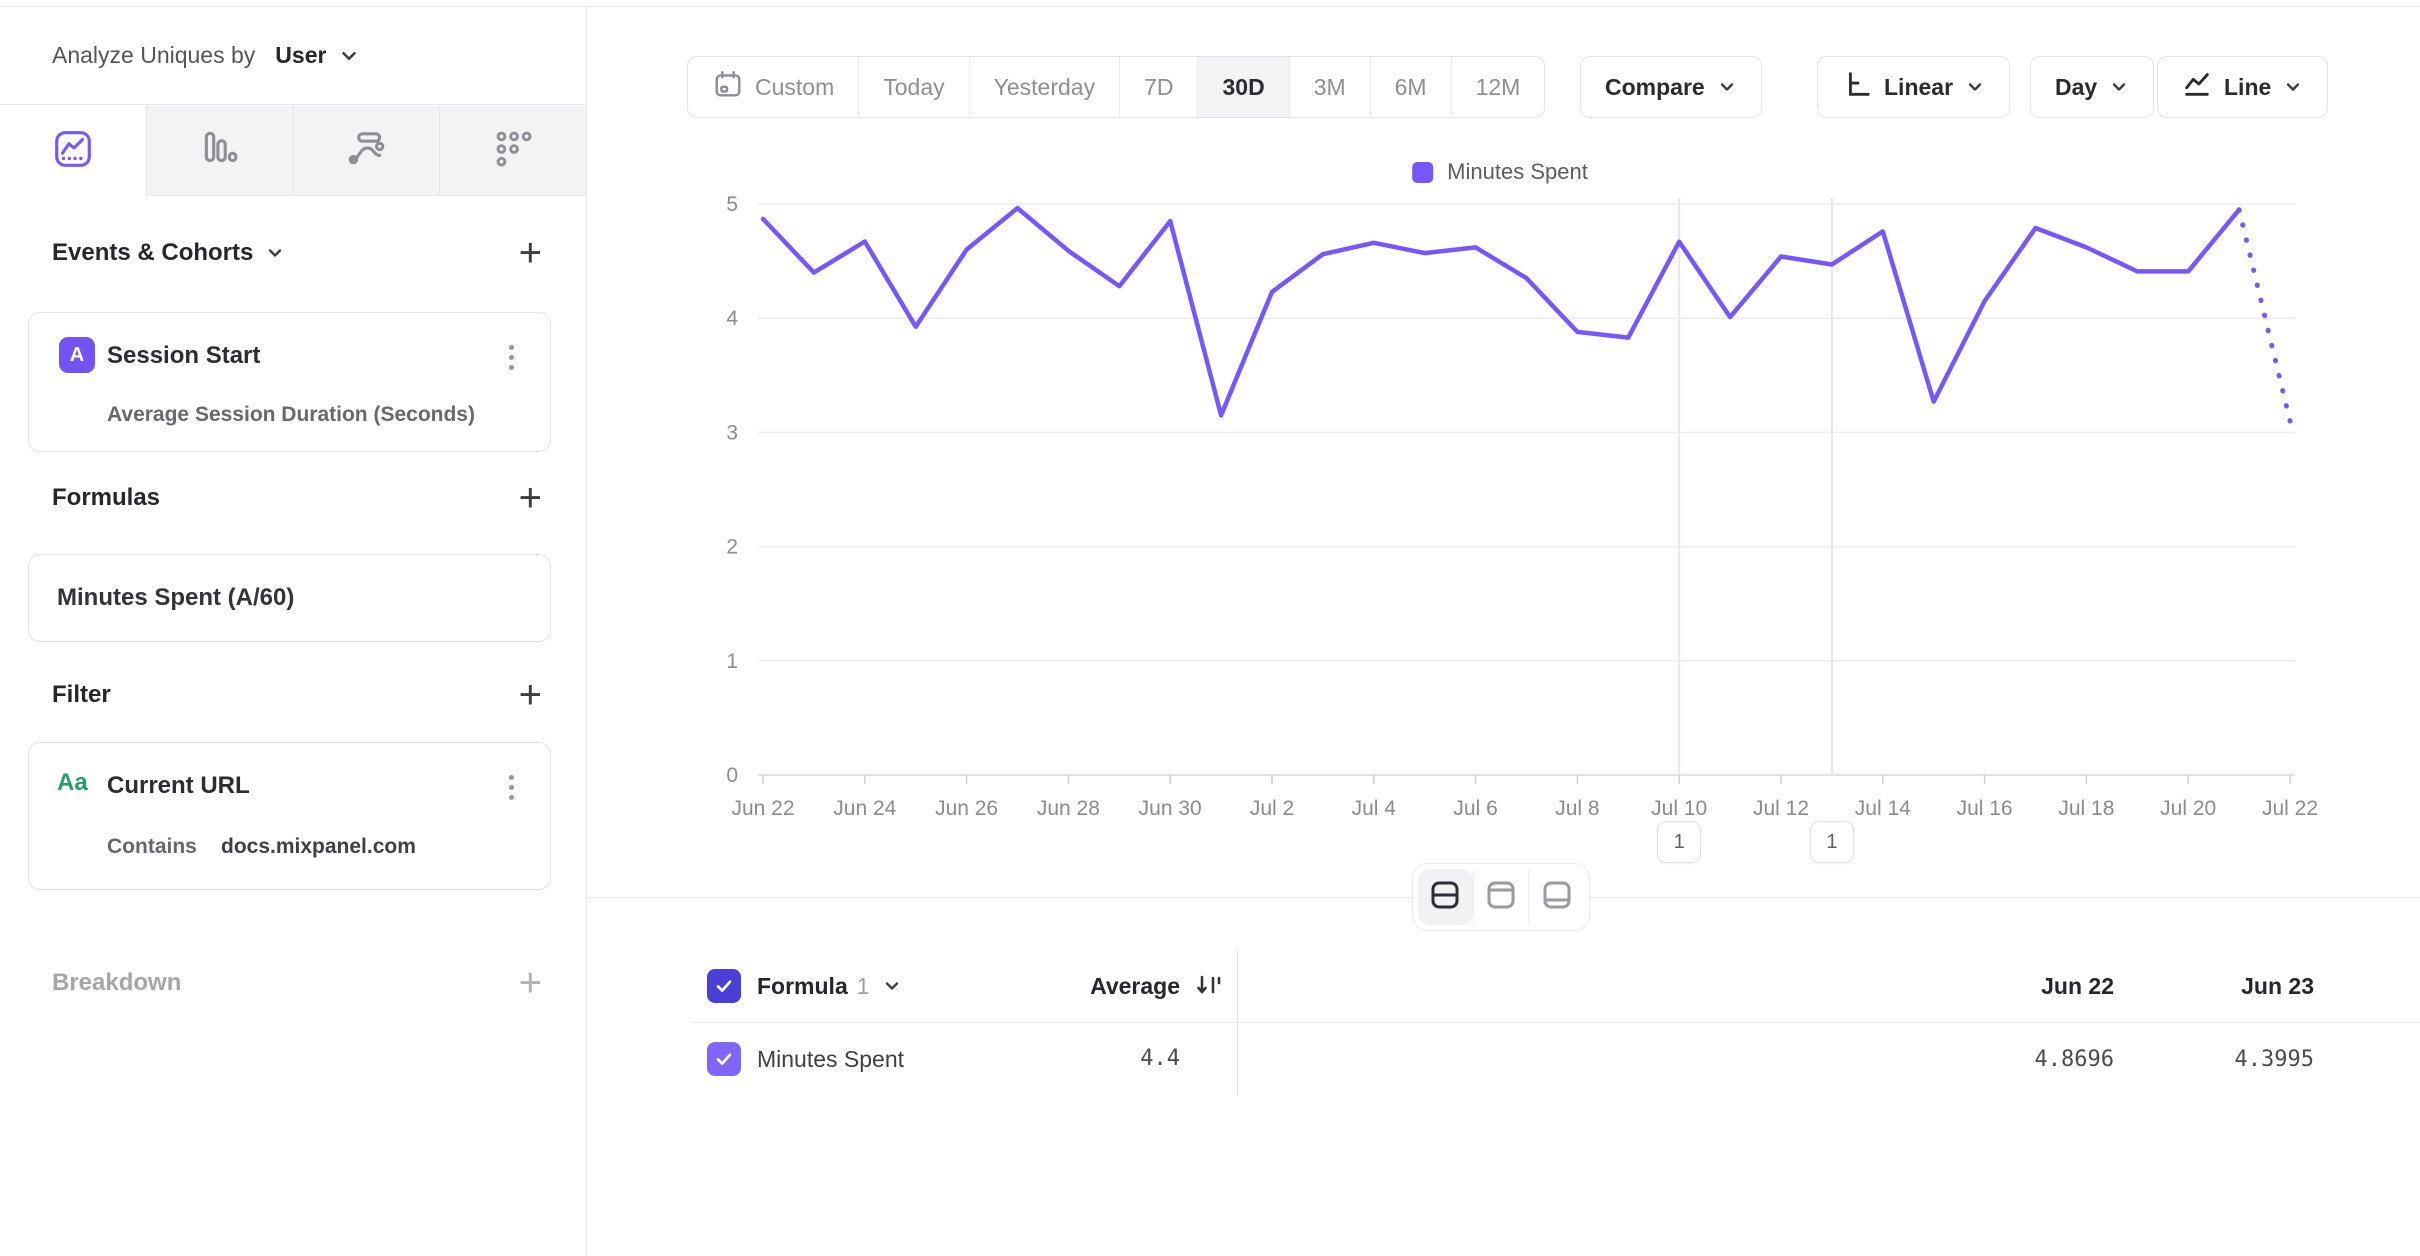 Image resolution: width=2420 pixels, height=1256 pixels. I want to click on y-tick-label: 4, so click(732, 318).